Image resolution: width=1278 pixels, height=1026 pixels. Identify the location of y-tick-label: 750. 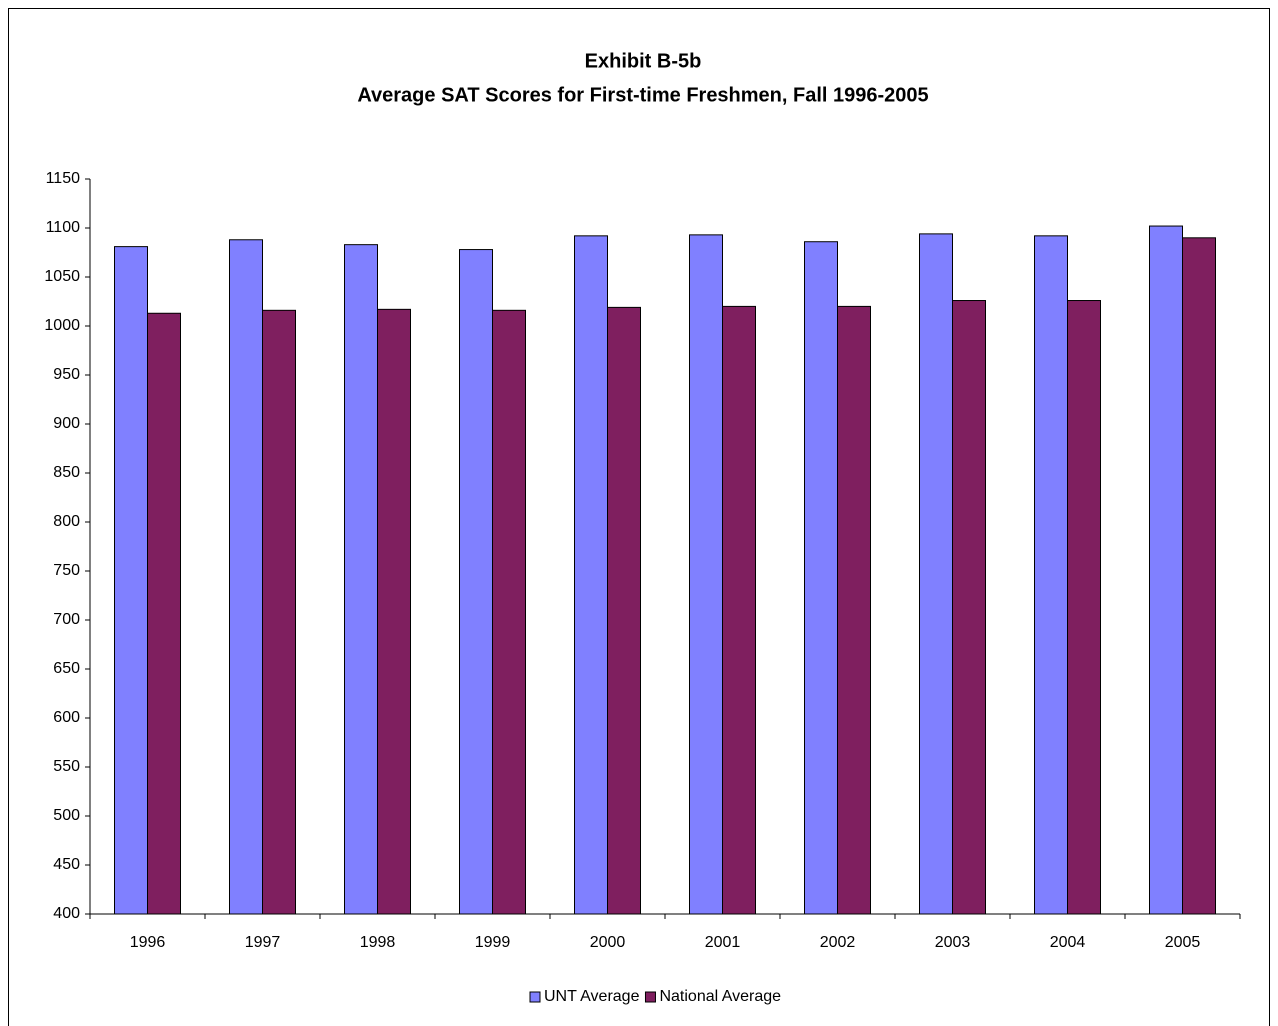
(66, 570).